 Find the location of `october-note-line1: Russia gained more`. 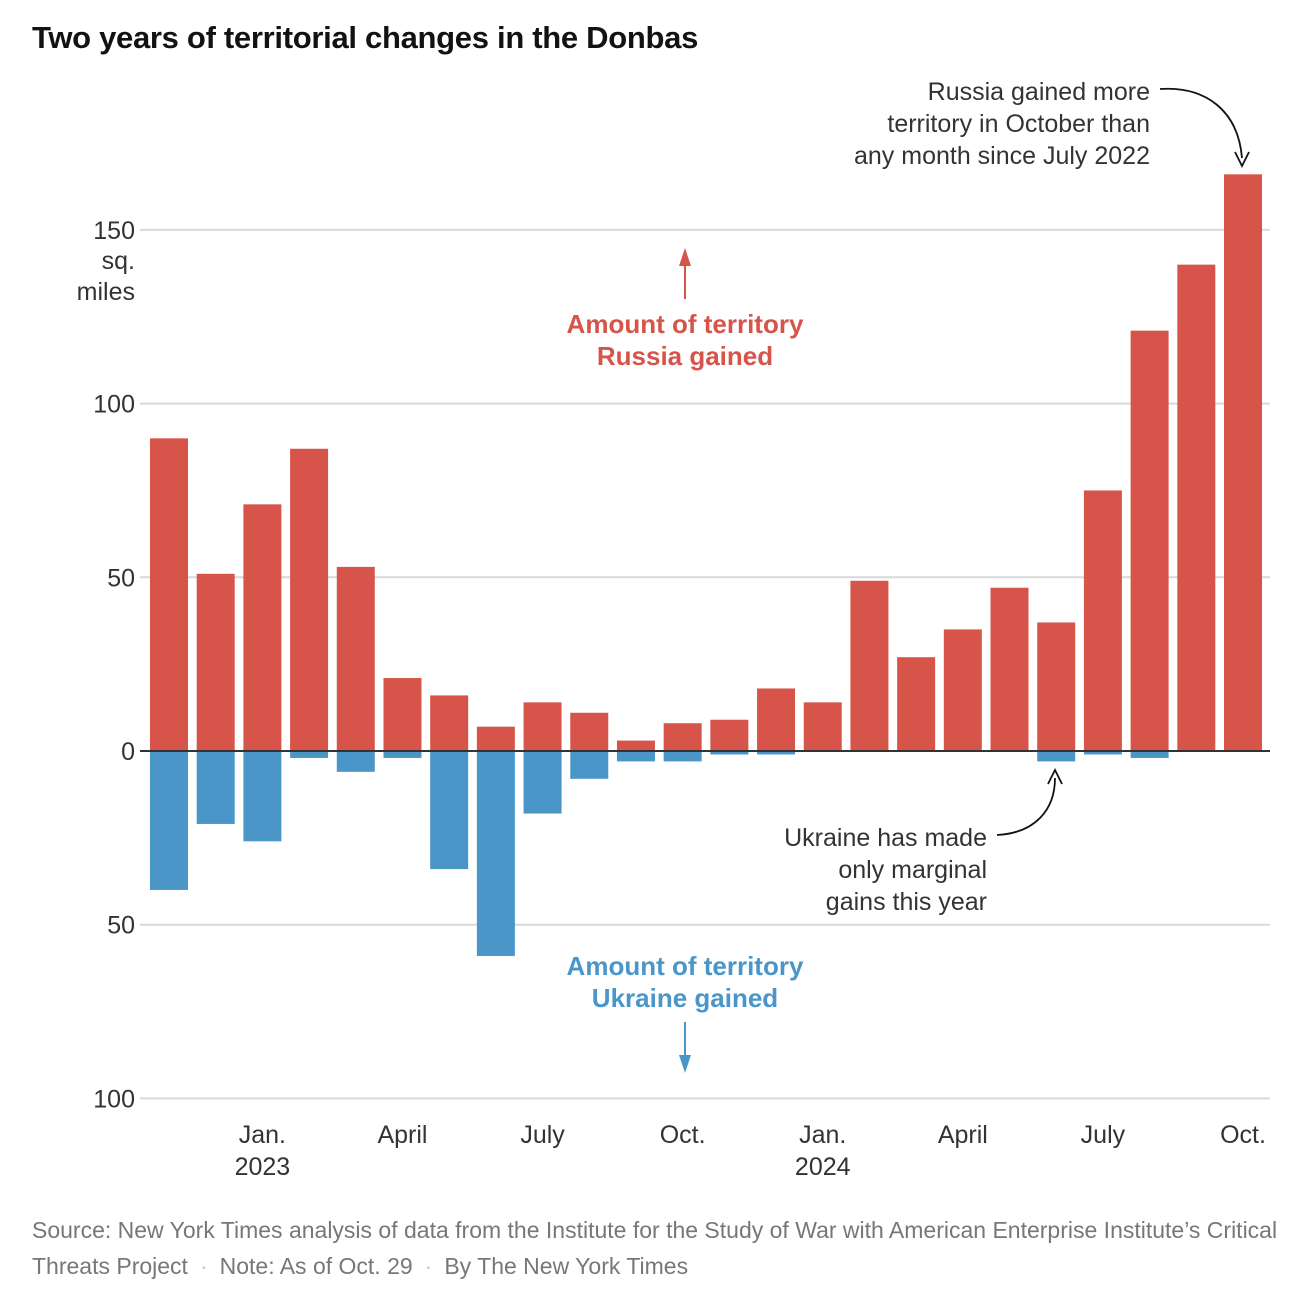

october-note-line1: Russia gained more is located at coordinates (1039, 92).